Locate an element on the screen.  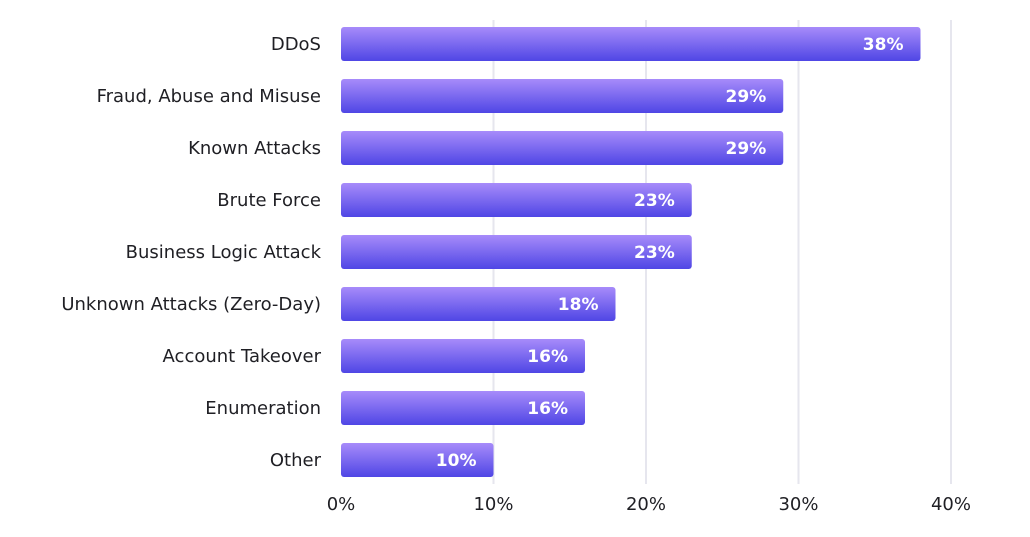
value-label: 10% is located at coordinates (456, 461).